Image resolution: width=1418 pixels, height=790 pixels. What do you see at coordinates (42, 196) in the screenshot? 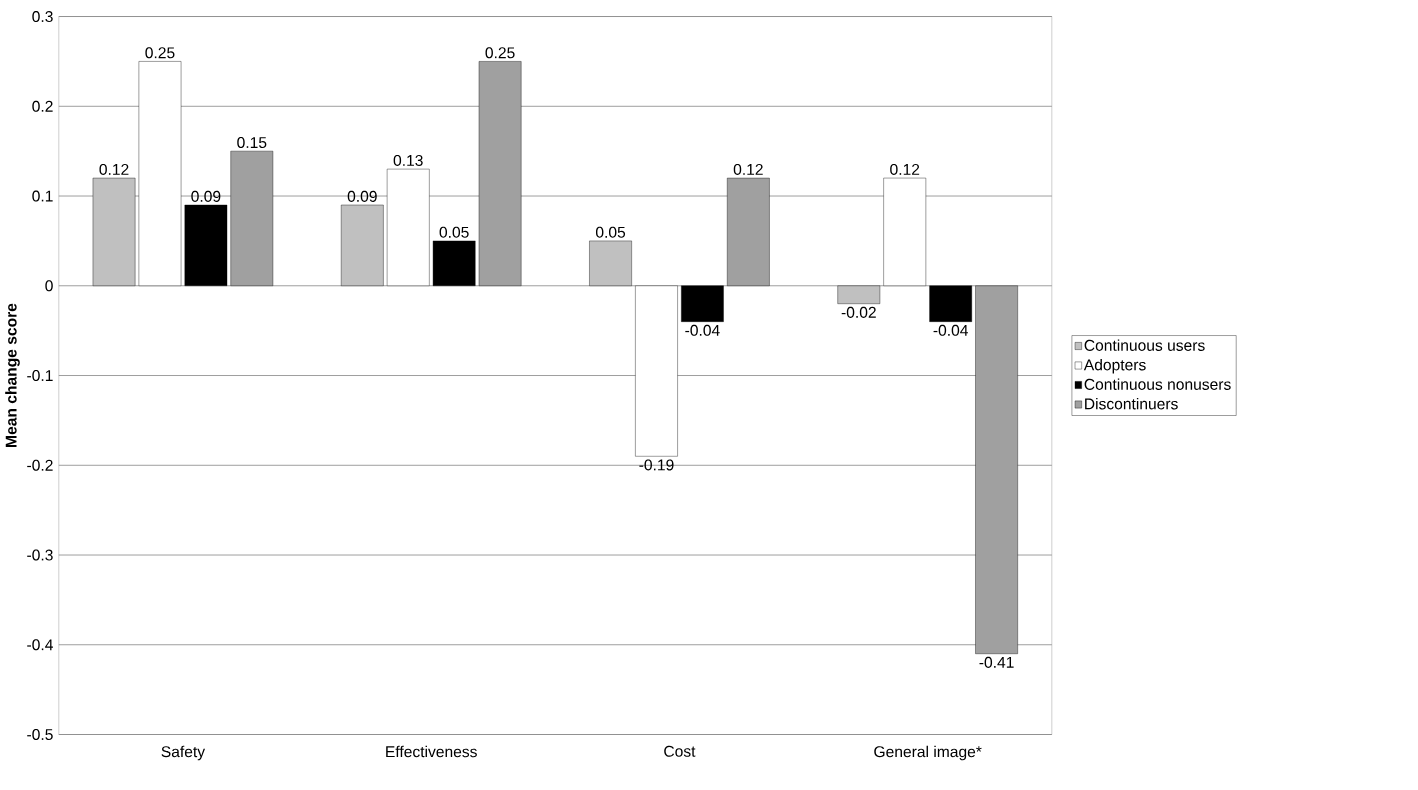
I see `y-tick-label: 0.1` at bounding box center [42, 196].